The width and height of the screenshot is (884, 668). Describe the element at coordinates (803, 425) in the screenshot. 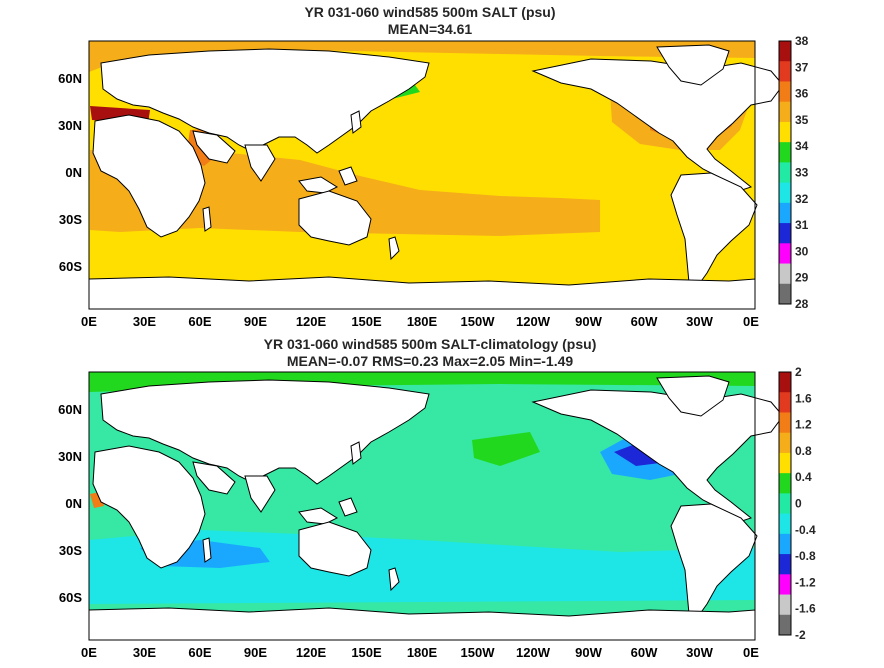

I see `colorbar-tick-label: 1.2` at that location.